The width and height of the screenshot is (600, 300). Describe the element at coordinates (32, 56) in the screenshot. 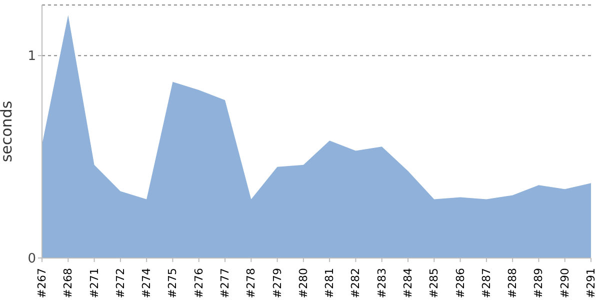

I see `y-tick-label: 1` at that location.